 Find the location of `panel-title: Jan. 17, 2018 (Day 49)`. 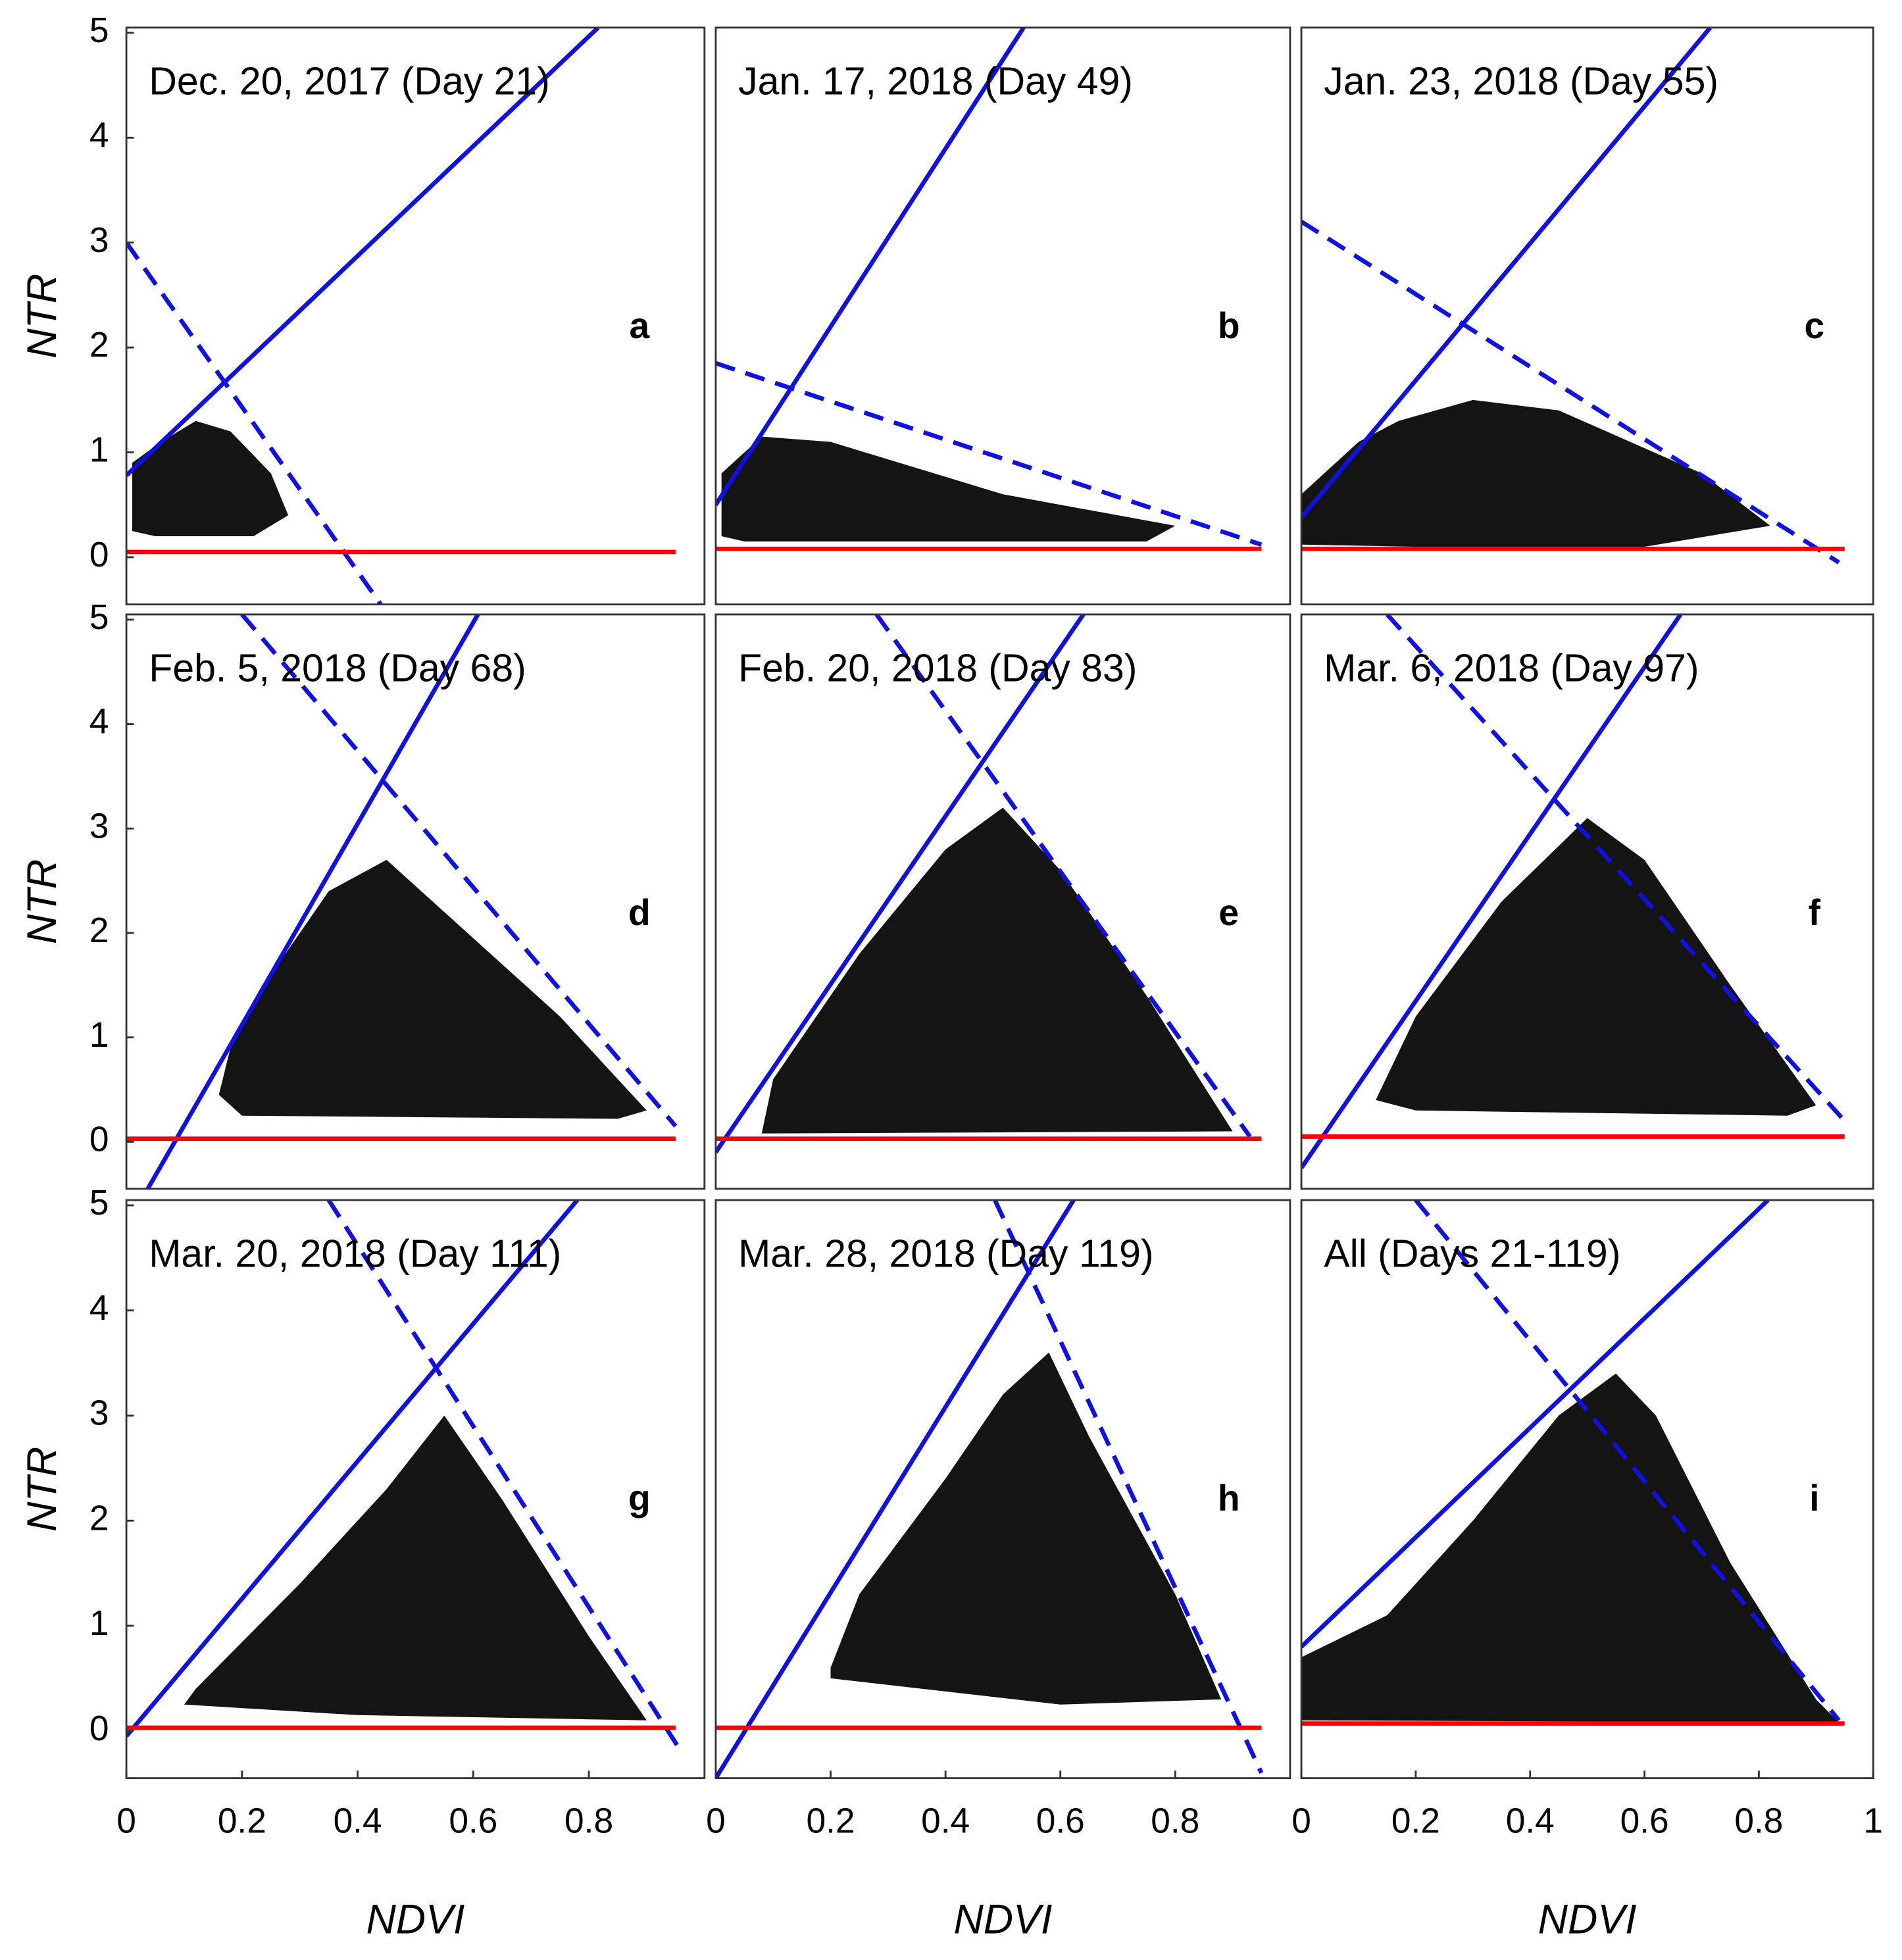

panel-title: Jan. 17, 2018 (Day 49) is located at coordinates (936, 81).